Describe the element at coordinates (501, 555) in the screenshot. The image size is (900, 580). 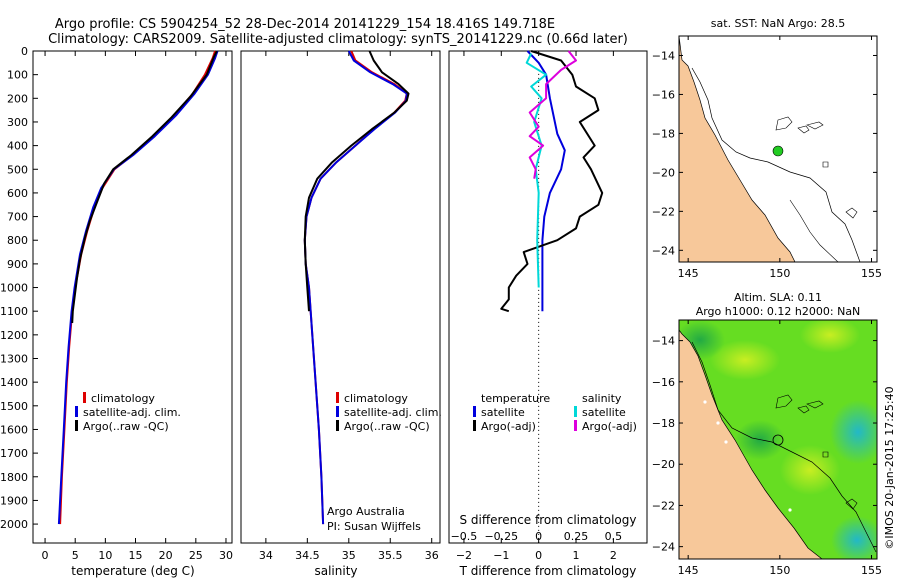
I see `x-tick-label: −1` at that location.